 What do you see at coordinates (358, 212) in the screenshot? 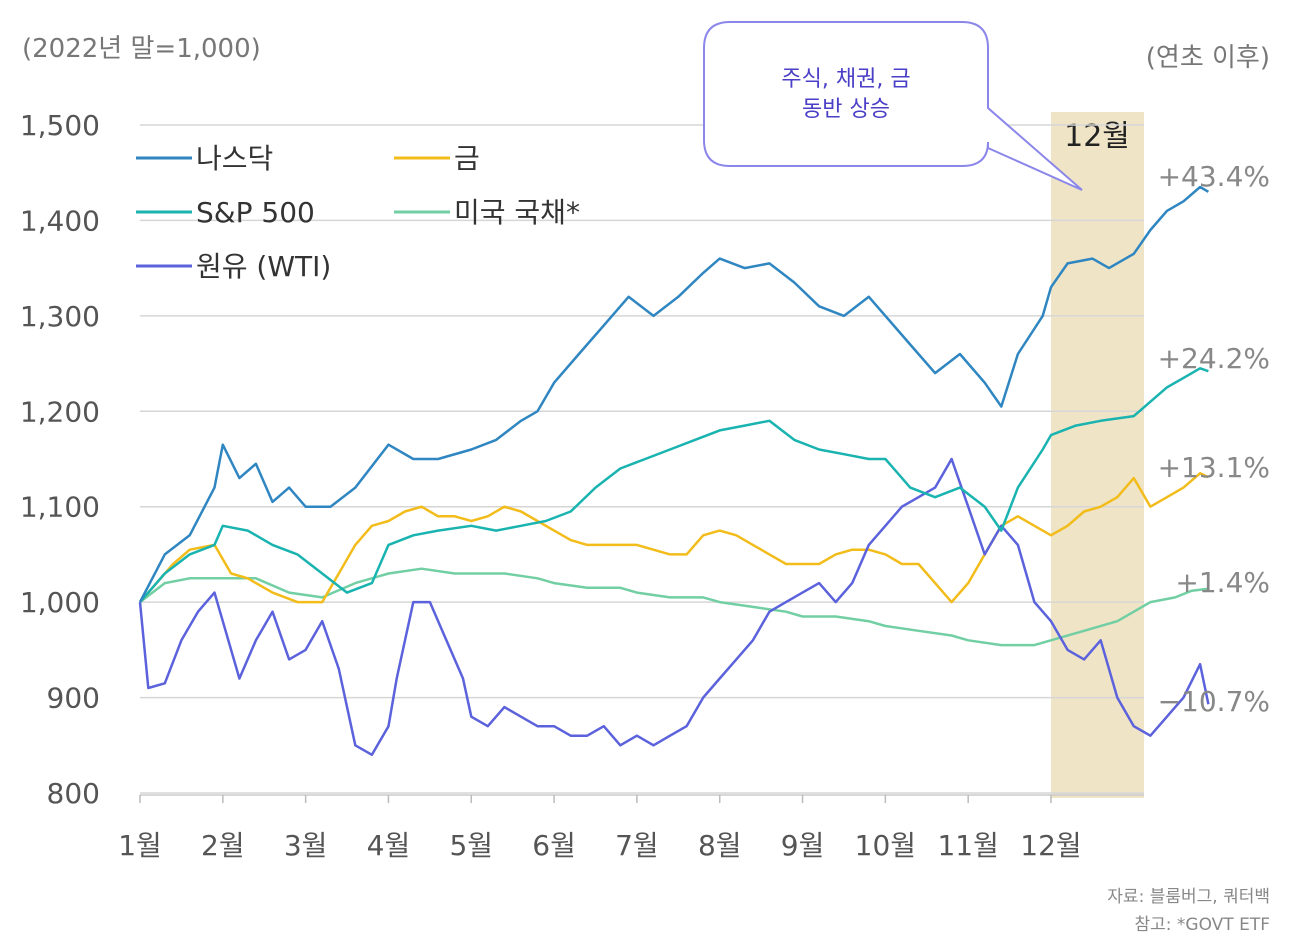
I see `legend: 나스닥 금 S&P 500 미국 국채* 원유 (WTI)` at bounding box center [358, 212].